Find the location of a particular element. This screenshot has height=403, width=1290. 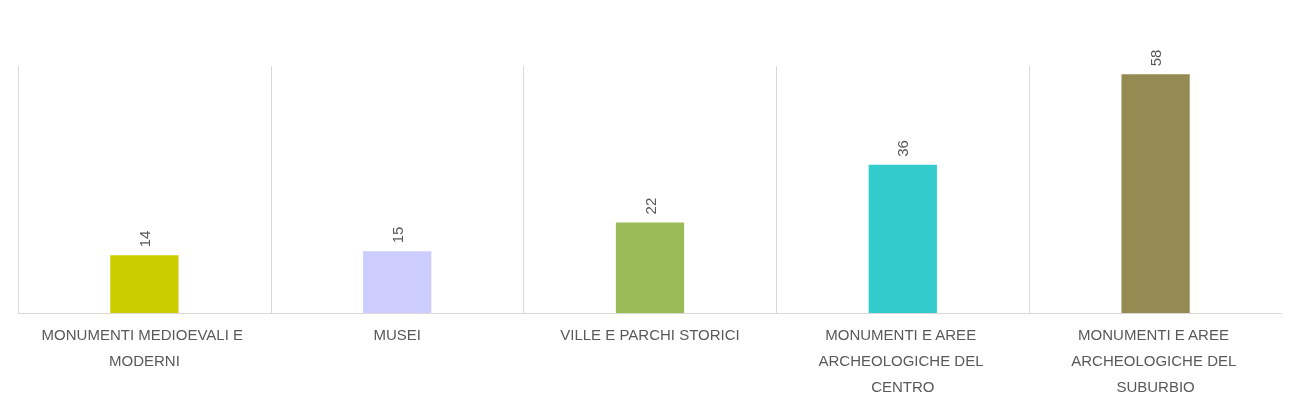

x-tick-label: VILLE E PARCHI STORICI is located at coordinates (650, 334).